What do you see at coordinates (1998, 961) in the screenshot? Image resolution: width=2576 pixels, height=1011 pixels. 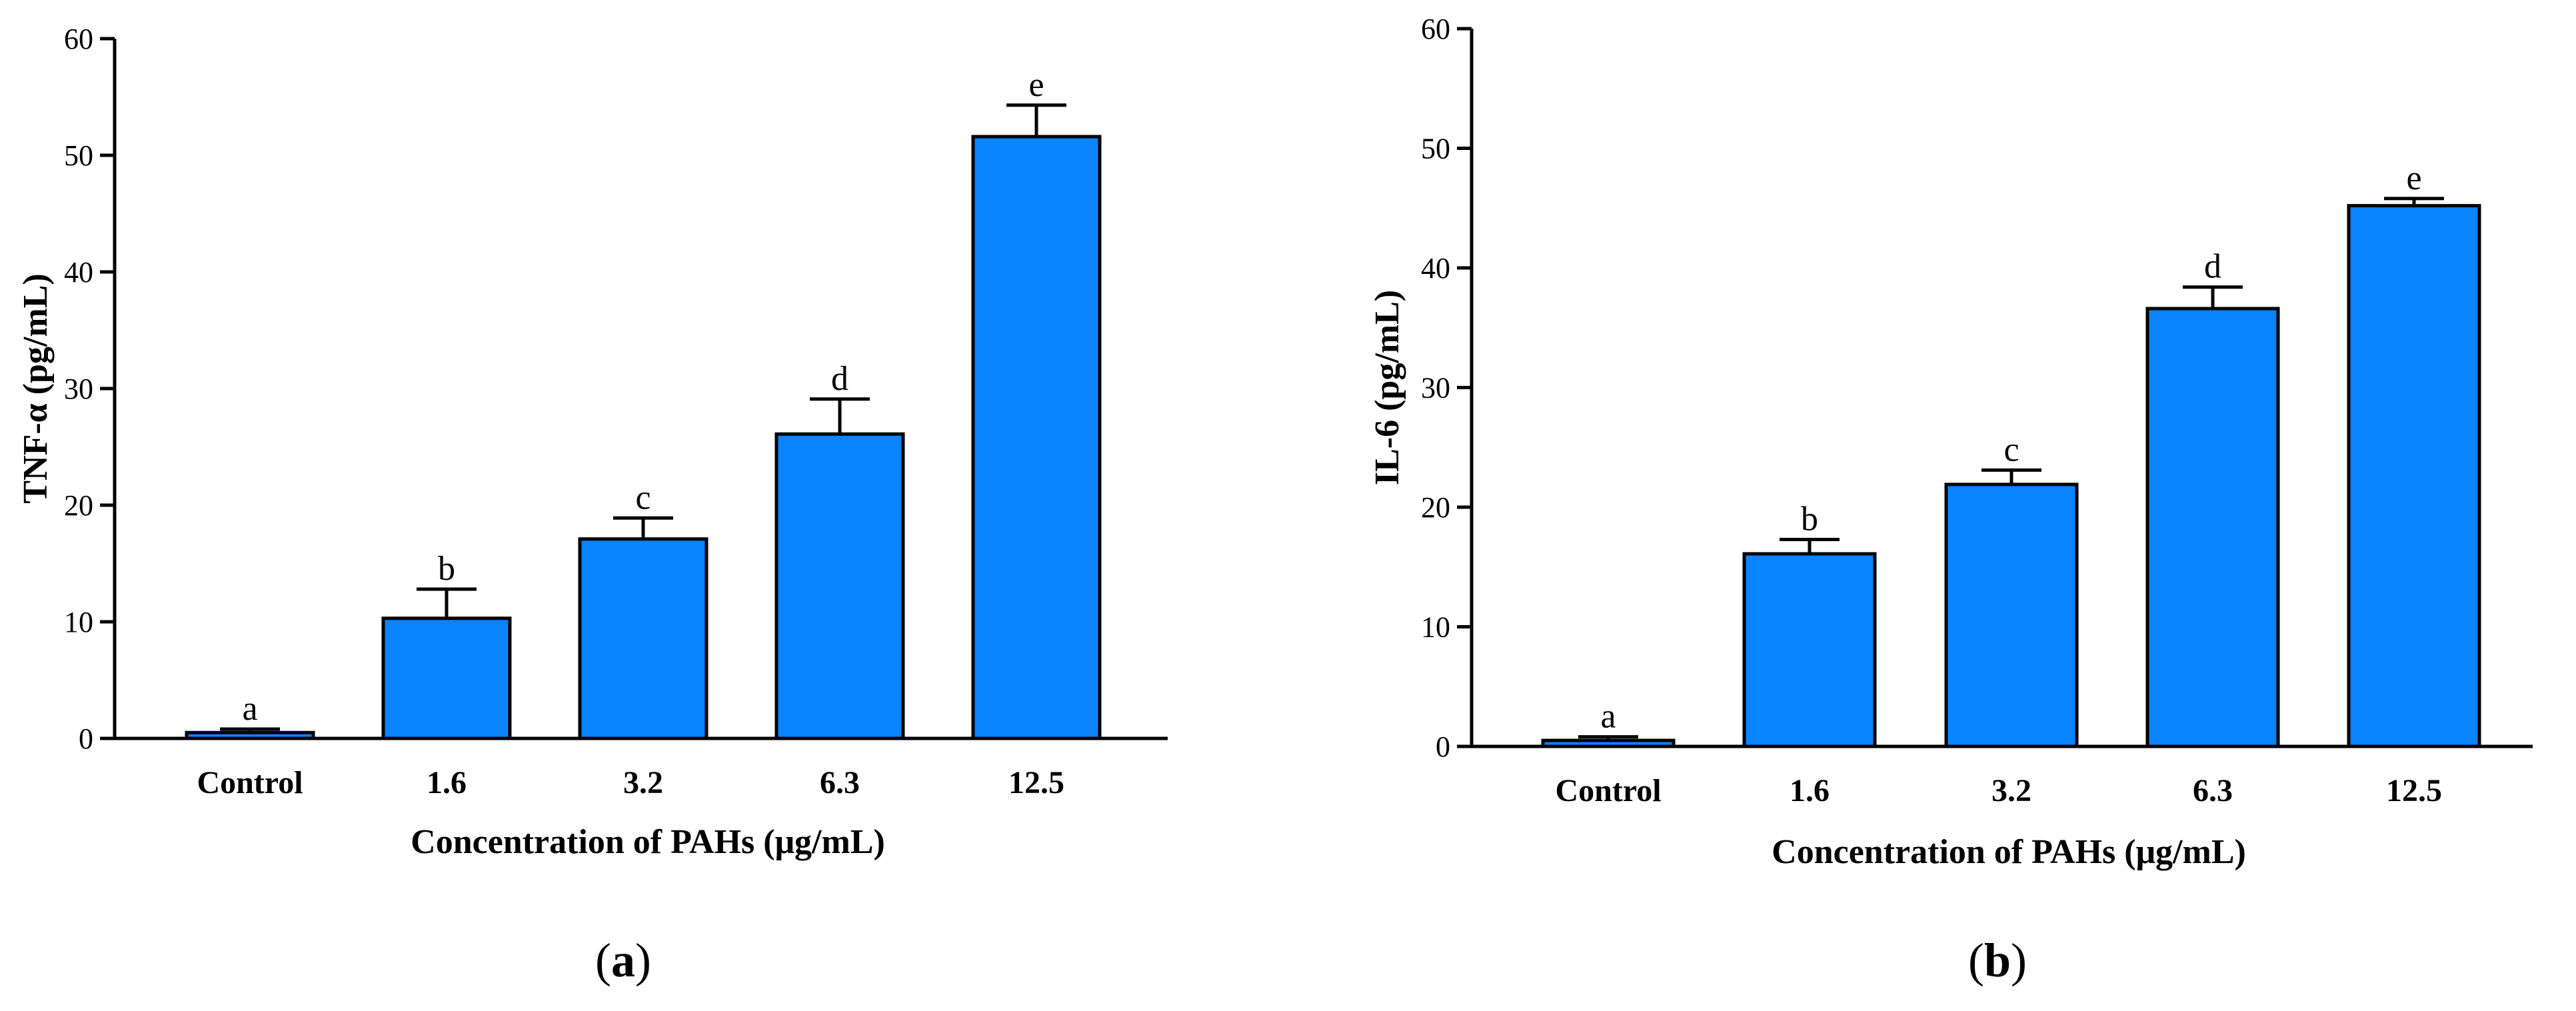 I see `panel-label-b: (b)` at bounding box center [1998, 961].